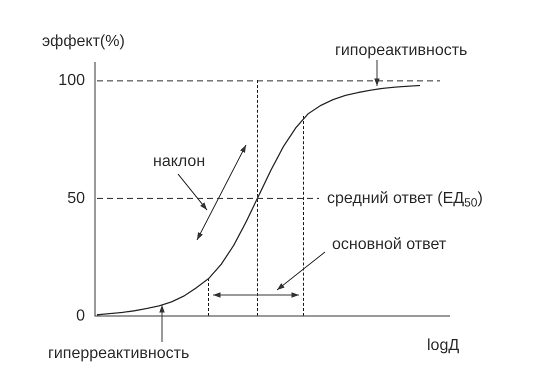 The height and width of the screenshot is (369, 544). I want to click on y-tick-label: 100, so click(72, 81).